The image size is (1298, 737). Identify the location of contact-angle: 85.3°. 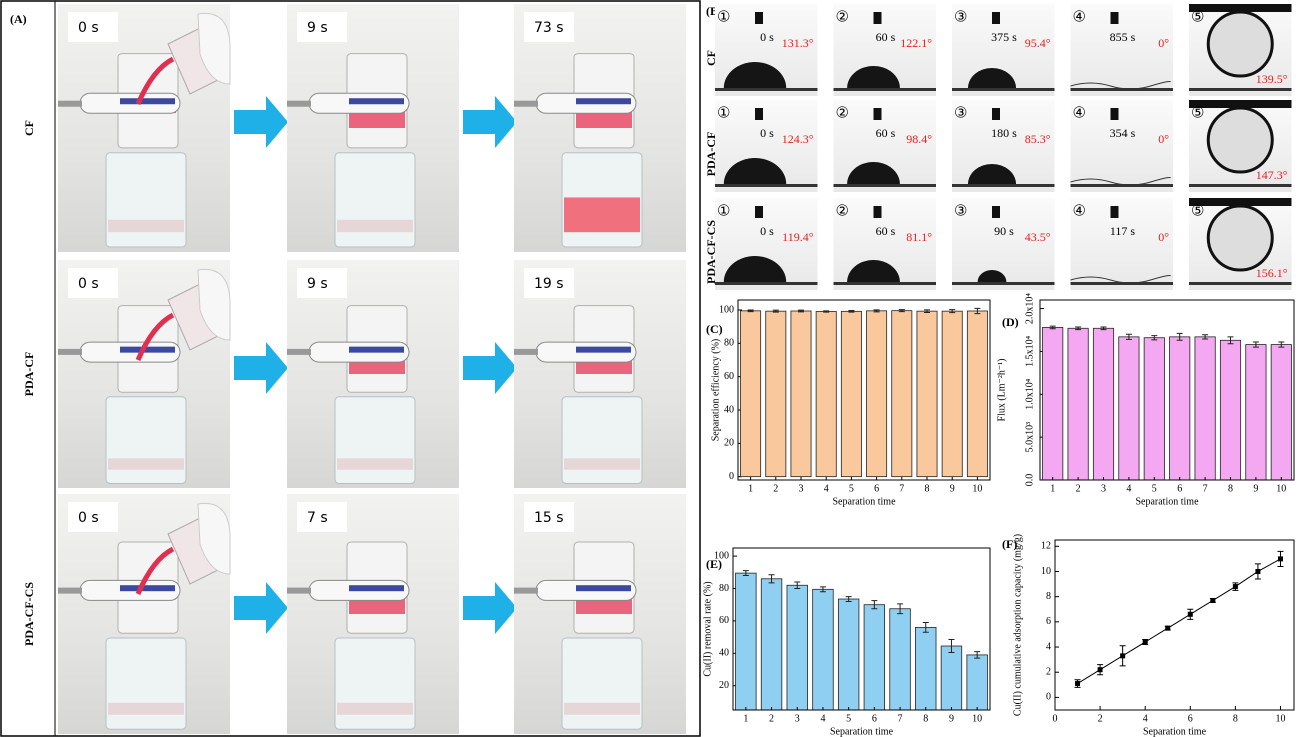
(1038, 139).